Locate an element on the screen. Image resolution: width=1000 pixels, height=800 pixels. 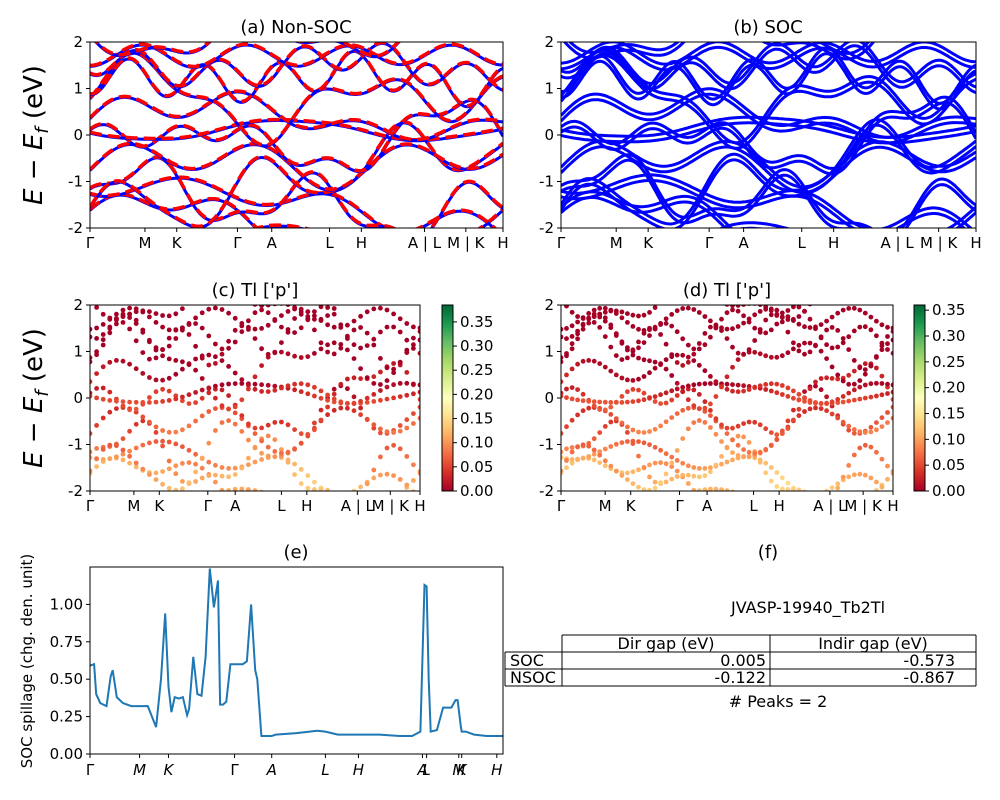
y-tick-label: 2 is located at coordinates (78, 42).